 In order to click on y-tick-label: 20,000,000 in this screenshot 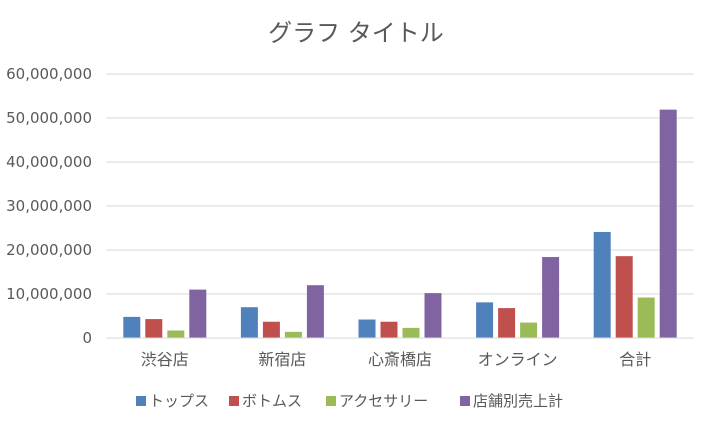, I will do `click(49, 250)`.